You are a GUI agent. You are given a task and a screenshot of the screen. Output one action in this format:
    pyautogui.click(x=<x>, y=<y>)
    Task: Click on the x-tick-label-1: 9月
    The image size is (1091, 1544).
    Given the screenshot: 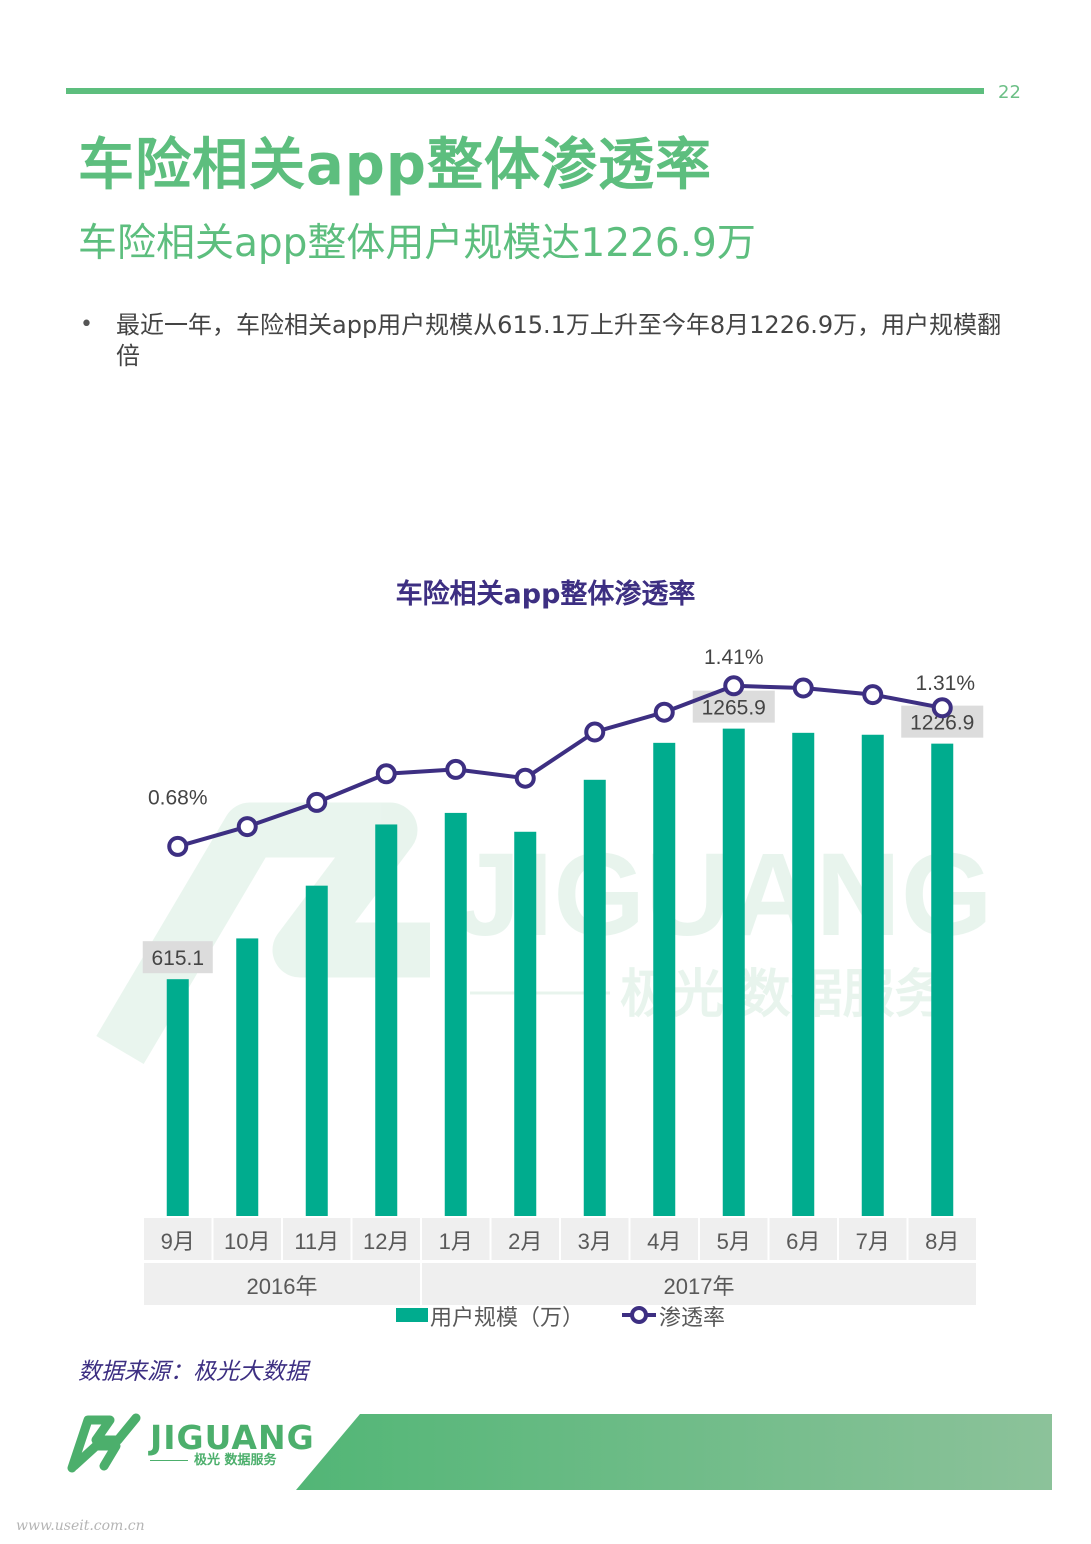 What is the action you would take?
    pyautogui.click(x=178, y=1241)
    